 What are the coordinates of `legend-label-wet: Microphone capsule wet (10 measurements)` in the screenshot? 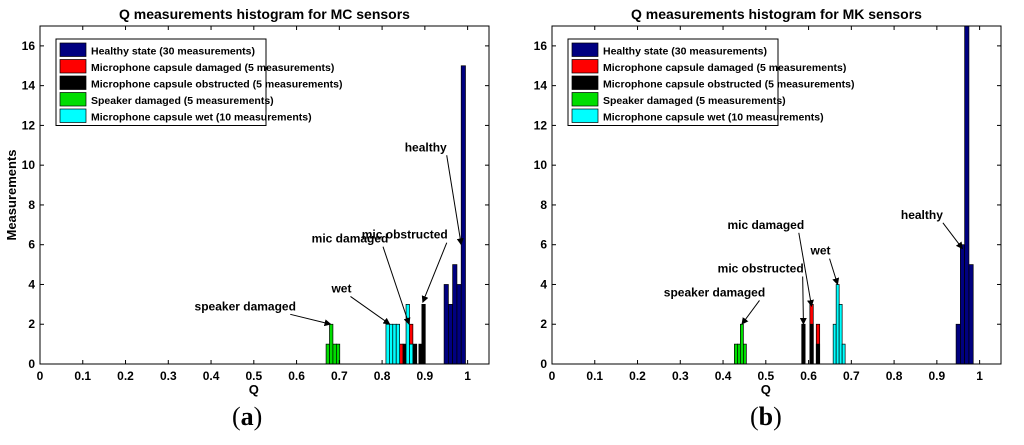 It's located at (201, 118).